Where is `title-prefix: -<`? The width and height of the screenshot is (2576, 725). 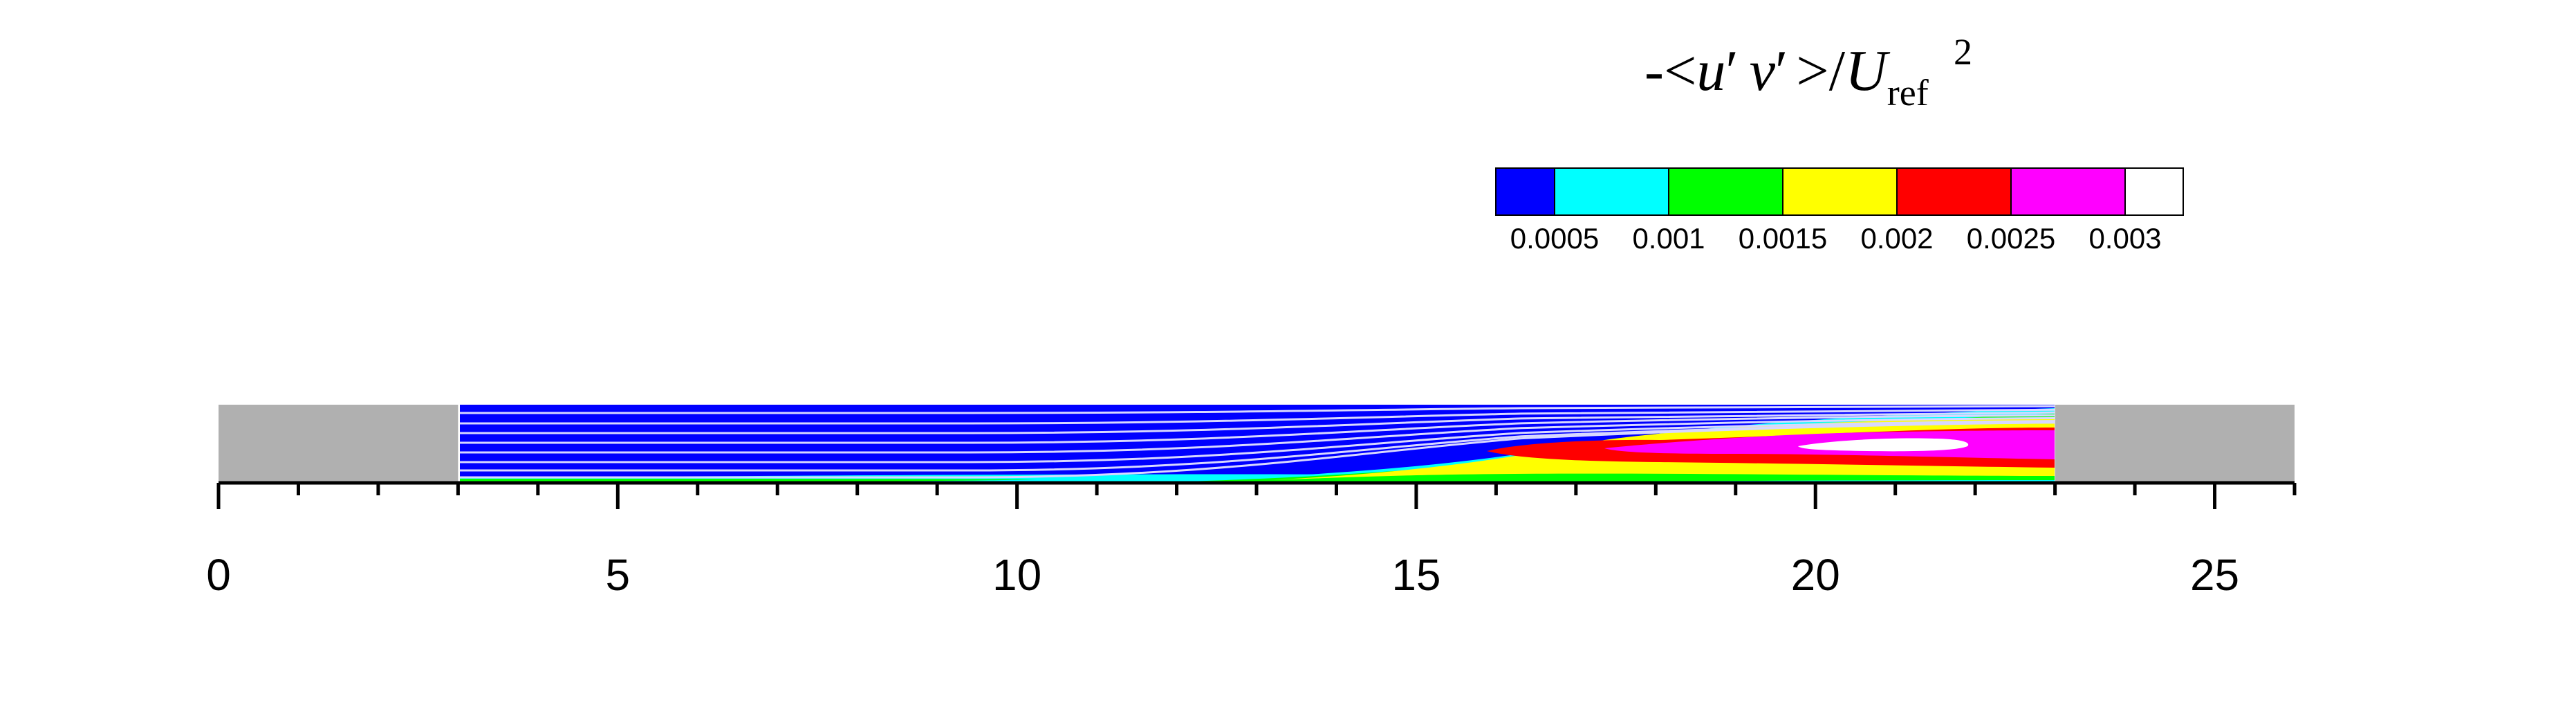
title-prefix: -< is located at coordinates (1670, 71).